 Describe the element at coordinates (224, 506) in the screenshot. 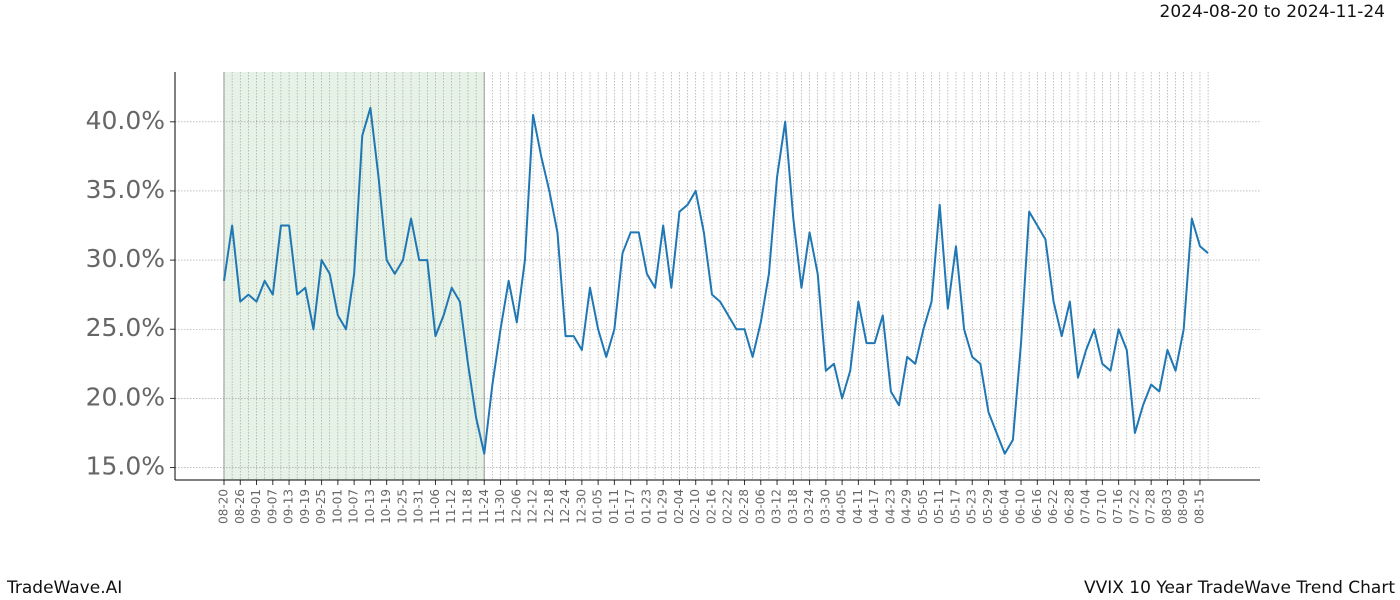

I see `x-tick-label: 08-20` at that location.